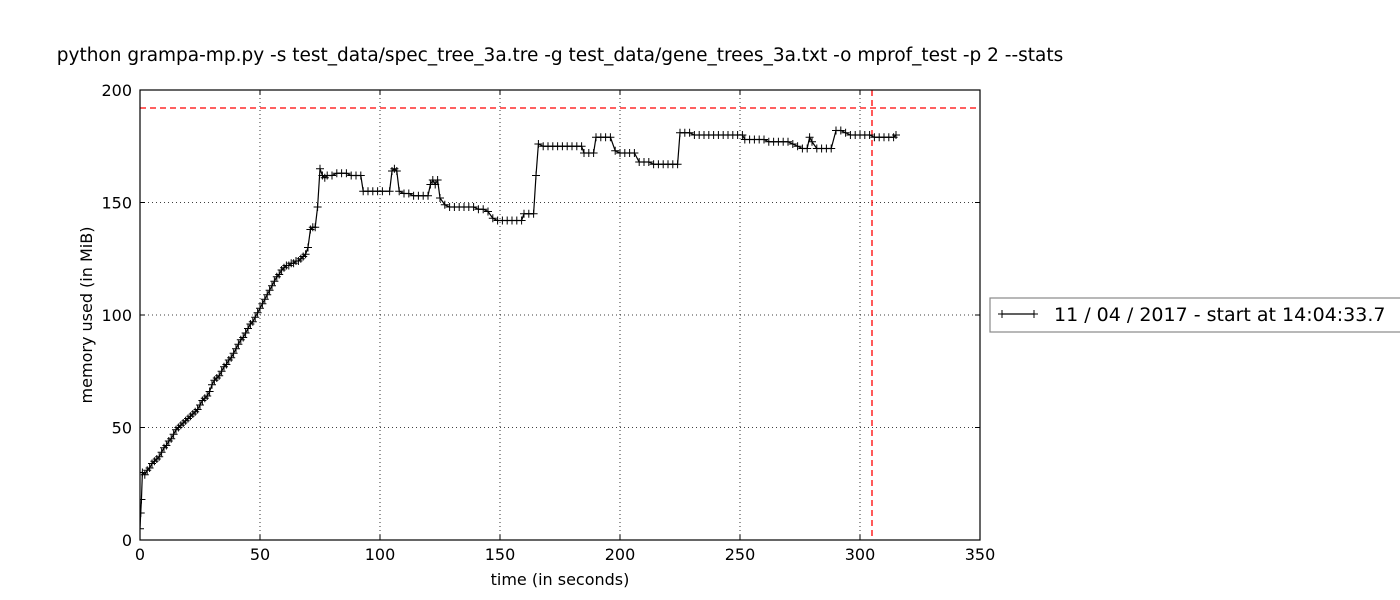  What do you see at coordinates (116, 315) in the screenshot?
I see `y-tick-label: 100` at bounding box center [116, 315].